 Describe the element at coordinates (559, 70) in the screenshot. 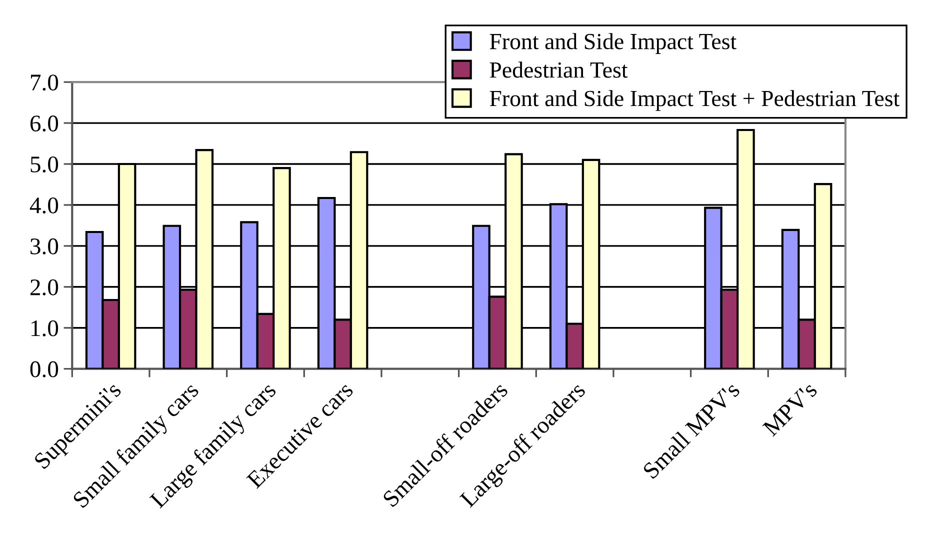

I see `legend-label: Pedestrian Test` at that location.